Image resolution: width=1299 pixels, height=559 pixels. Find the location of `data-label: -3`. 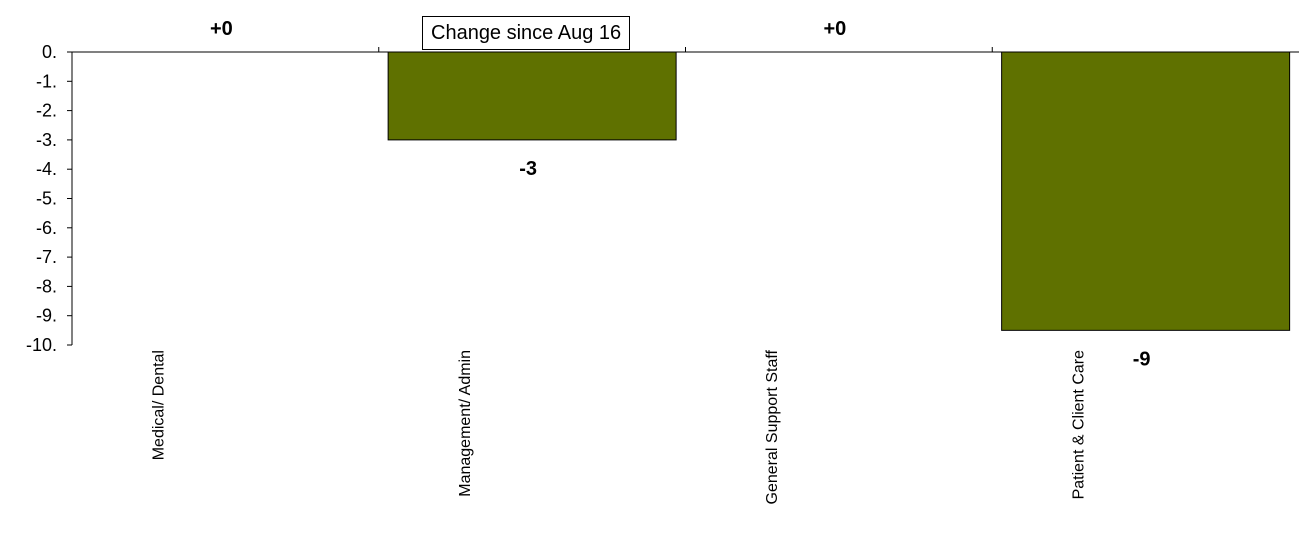

data-label: -3 is located at coordinates (528, 169).